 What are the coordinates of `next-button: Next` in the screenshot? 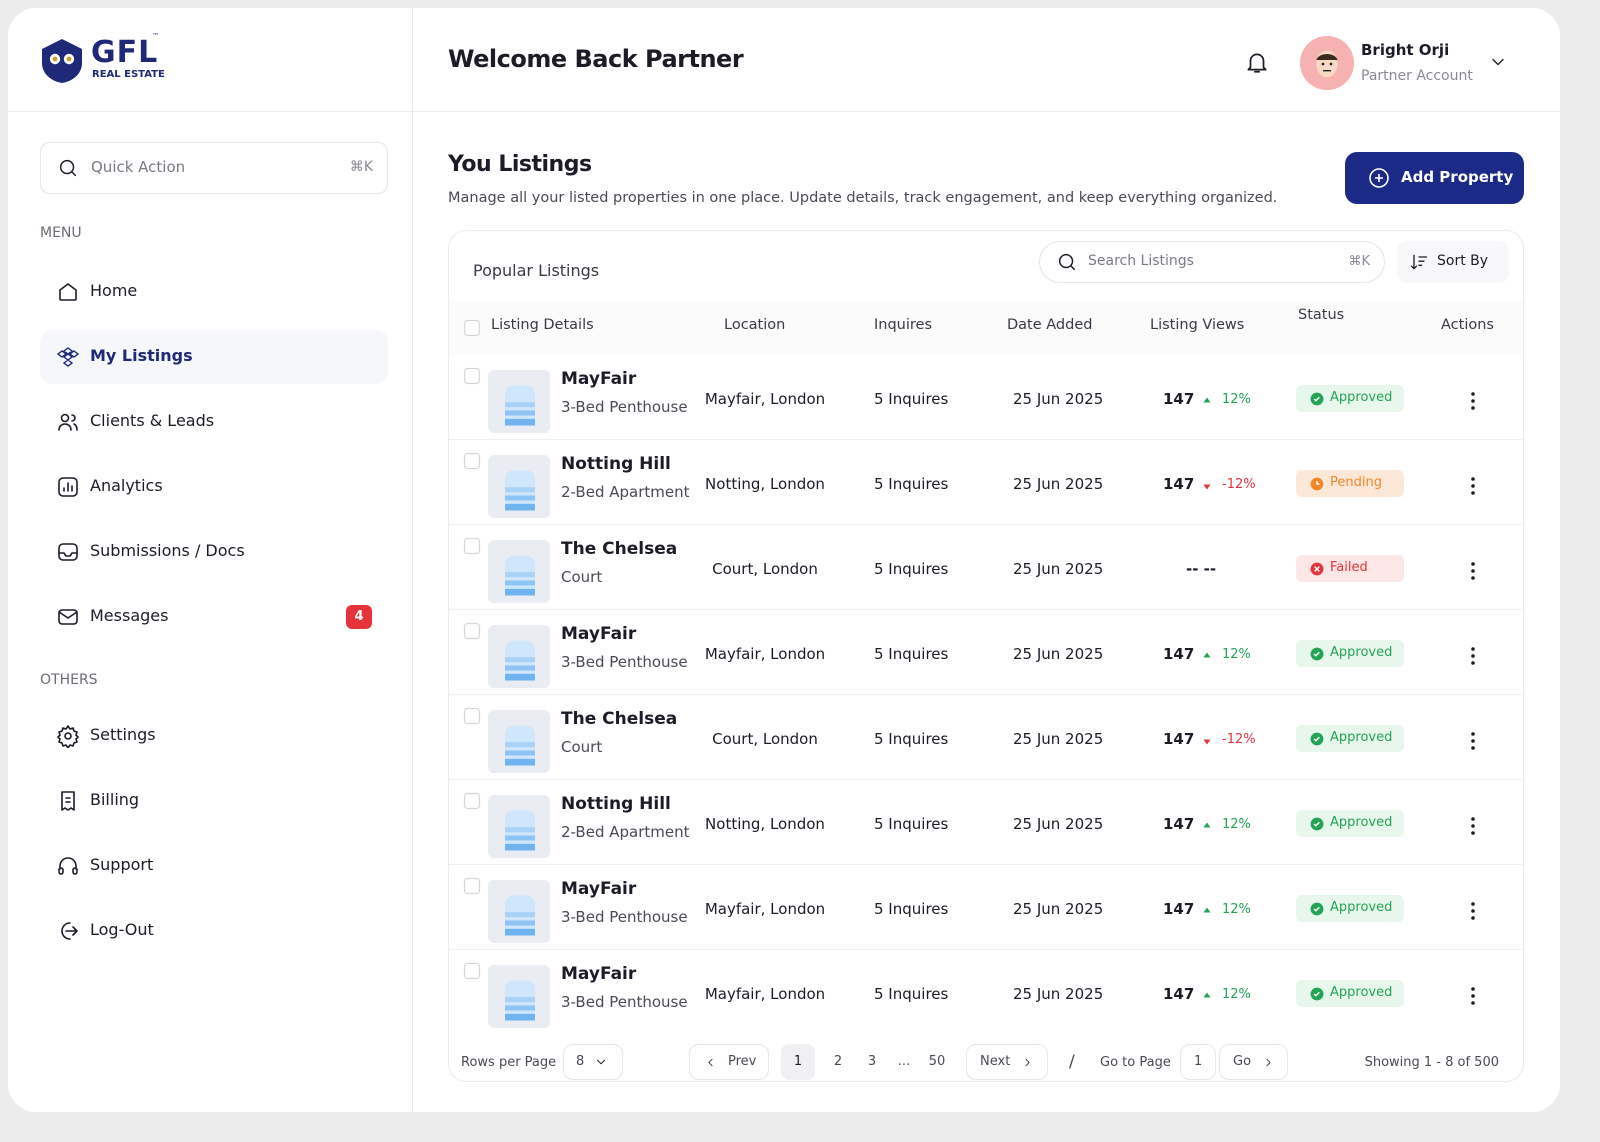 It's located at (1007, 1062).